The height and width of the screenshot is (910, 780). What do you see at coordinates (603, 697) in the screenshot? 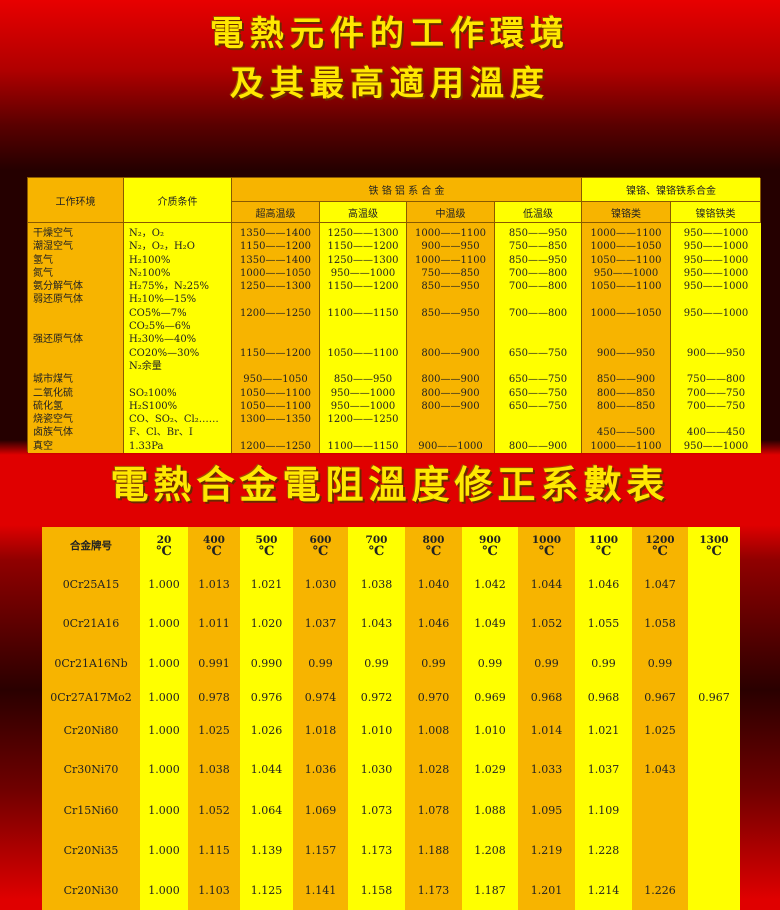
I see `coefficient-cell: 0.968` at bounding box center [603, 697].